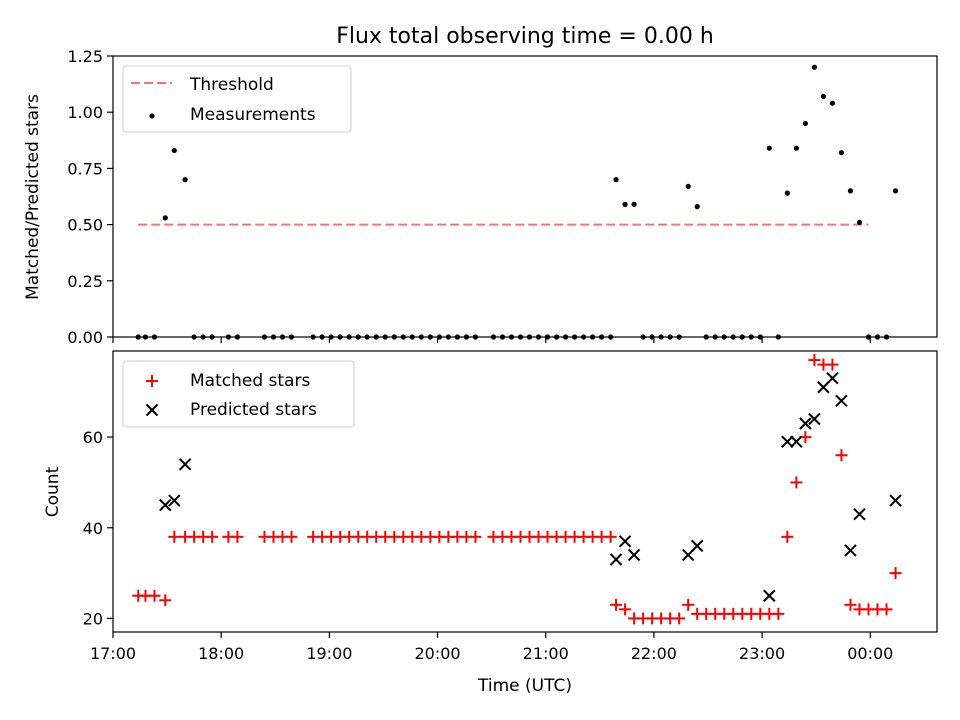 The image size is (960, 720). What do you see at coordinates (152, 410) in the screenshot?
I see `legend-predicted-swatch` at bounding box center [152, 410].